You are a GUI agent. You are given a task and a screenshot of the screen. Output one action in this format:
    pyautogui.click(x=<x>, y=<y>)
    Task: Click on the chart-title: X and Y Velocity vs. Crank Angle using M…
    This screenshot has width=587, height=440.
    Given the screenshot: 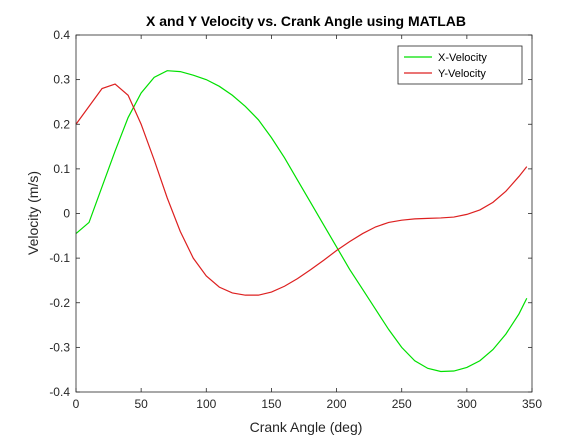 What is the action you would take?
    pyautogui.click(x=306, y=21)
    